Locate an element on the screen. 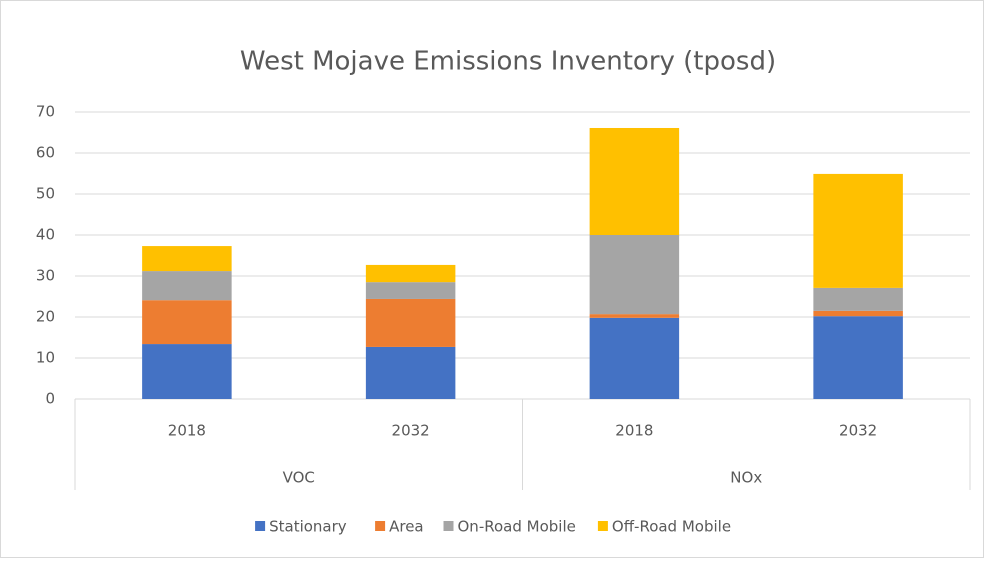 This screenshot has height=563, width=985. y-tick-label: 0 is located at coordinates (50, 399).